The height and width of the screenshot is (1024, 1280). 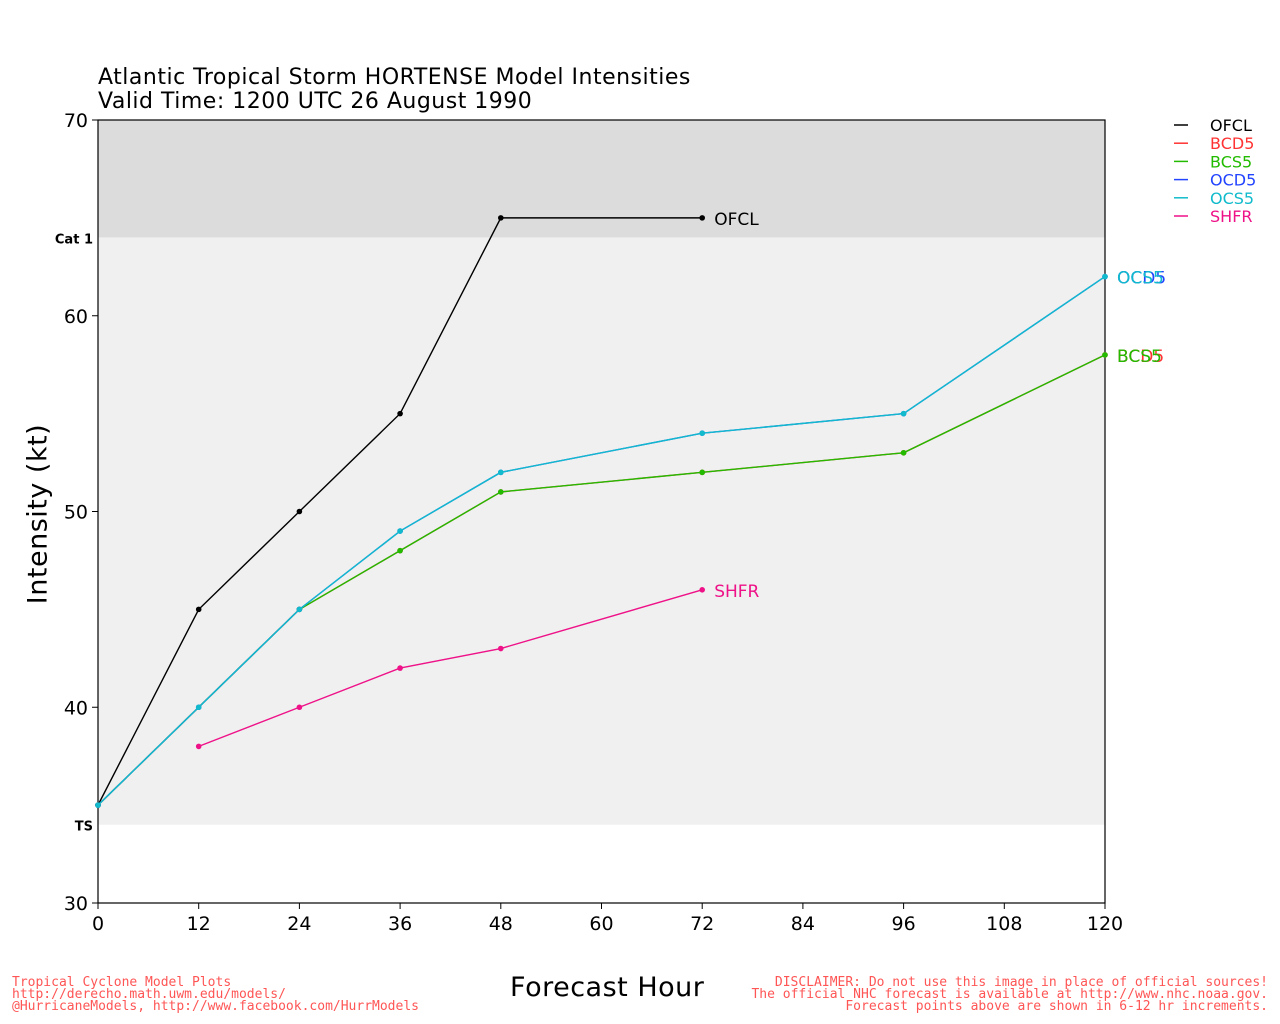 What do you see at coordinates (84, 827) in the screenshot?
I see `band-label: TS` at bounding box center [84, 827].